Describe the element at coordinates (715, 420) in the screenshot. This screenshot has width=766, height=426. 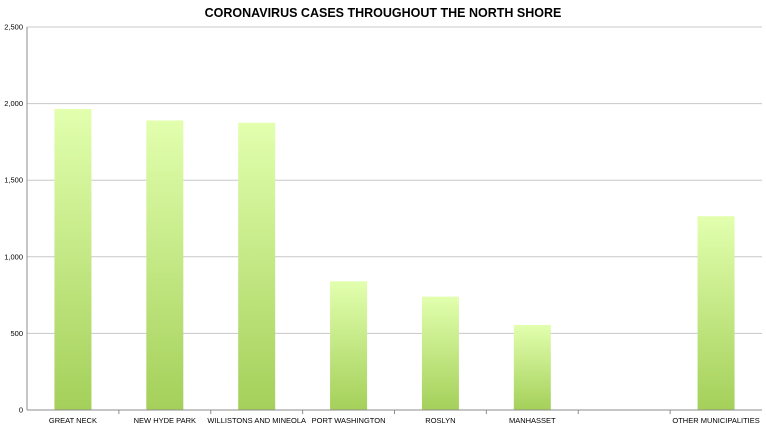
I see `x-tick-label-other-municipalities: OTHER MUNICIPALITIES` at that location.